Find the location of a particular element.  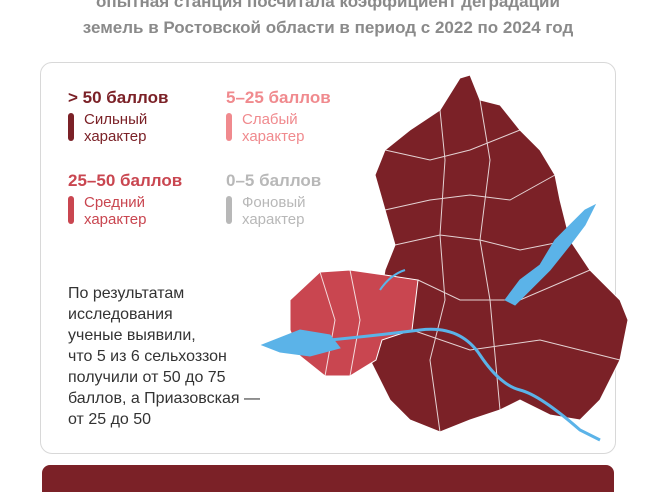

legend-description: Фоновый характер is located at coordinates (274, 211).